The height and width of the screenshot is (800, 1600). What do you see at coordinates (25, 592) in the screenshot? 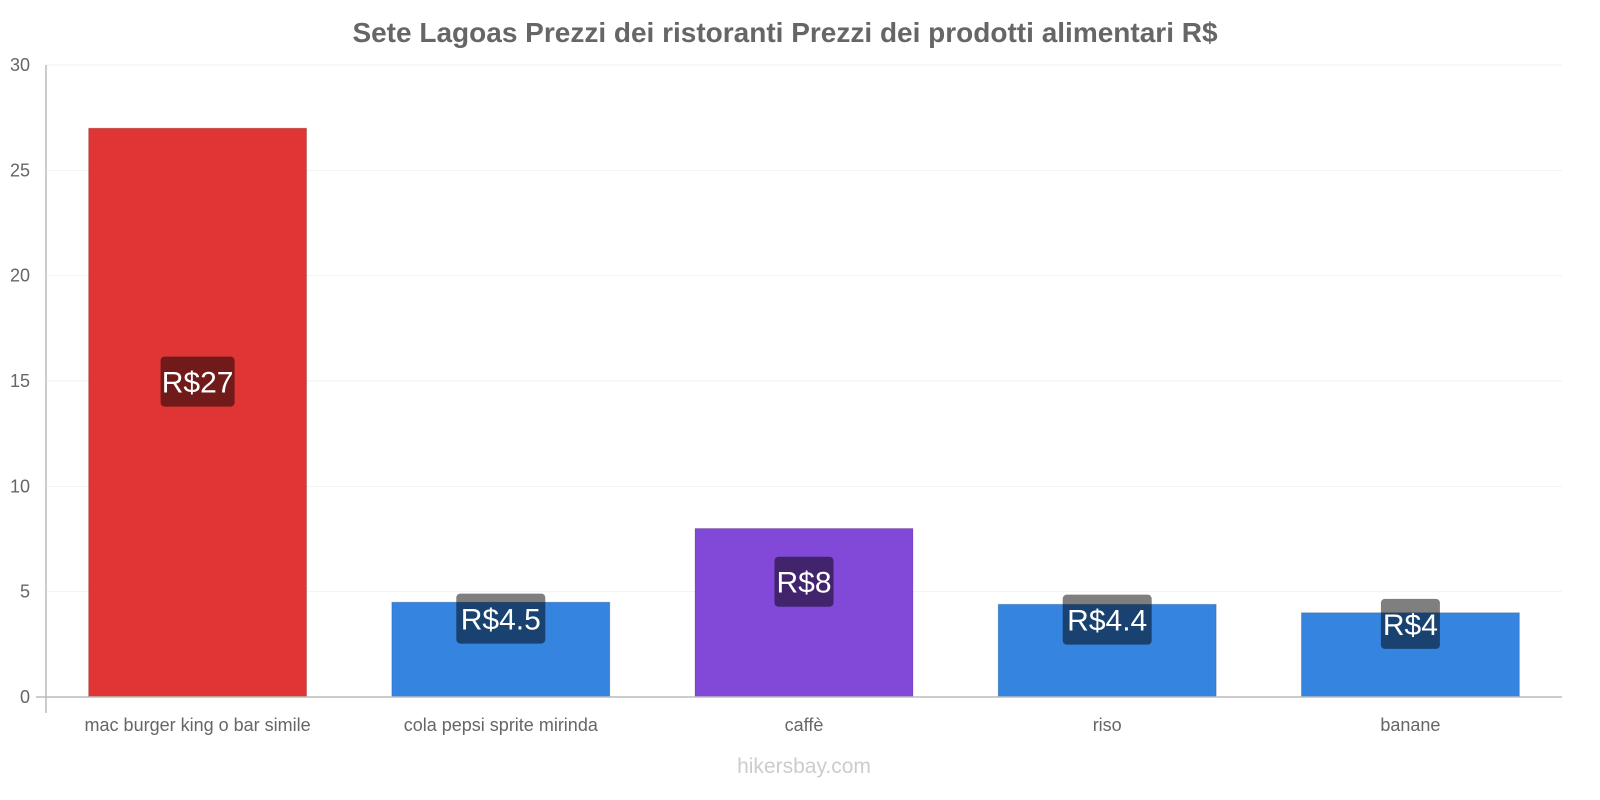
I see `y-tick-label: 5` at bounding box center [25, 592].